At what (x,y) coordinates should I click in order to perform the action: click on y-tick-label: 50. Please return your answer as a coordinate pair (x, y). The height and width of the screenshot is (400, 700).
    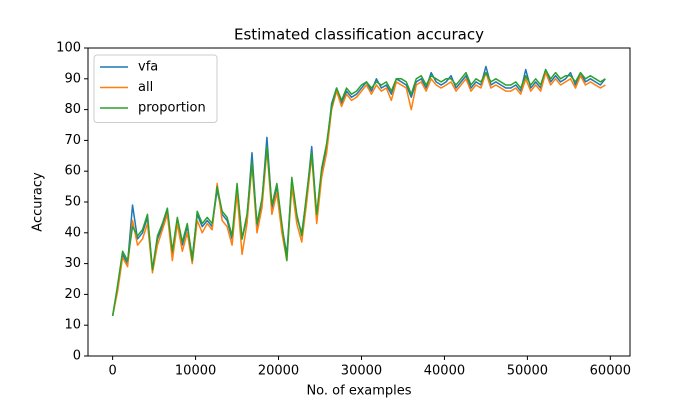
    Looking at the image, I should click on (72, 202).